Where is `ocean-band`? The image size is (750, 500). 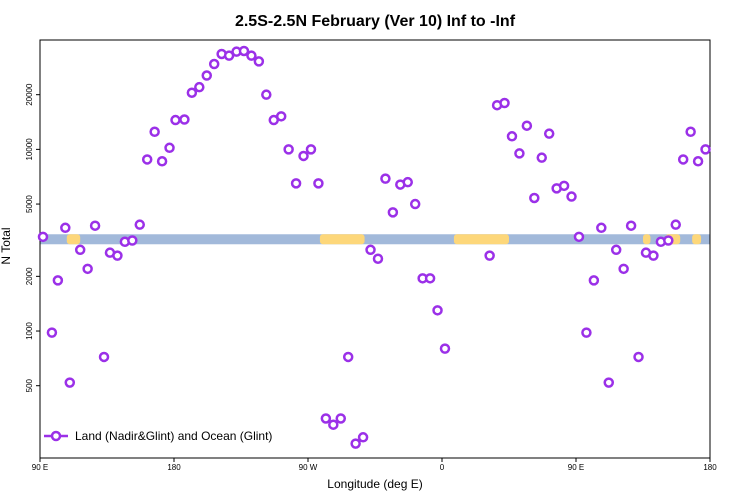 ocean-band is located at coordinates (375, 239).